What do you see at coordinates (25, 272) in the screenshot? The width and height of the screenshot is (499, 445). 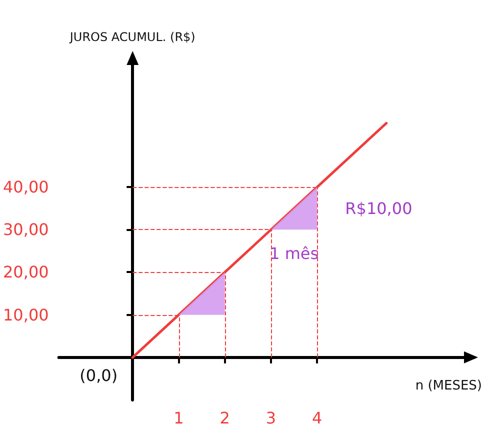 I see `y-tick-label: 20,00` at bounding box center [25, 272].